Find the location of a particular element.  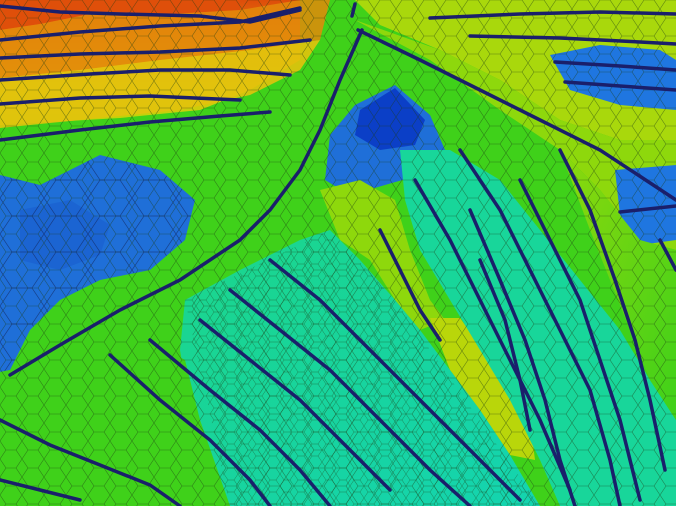

cell-texture-blue is located at coordinates (97, 263).